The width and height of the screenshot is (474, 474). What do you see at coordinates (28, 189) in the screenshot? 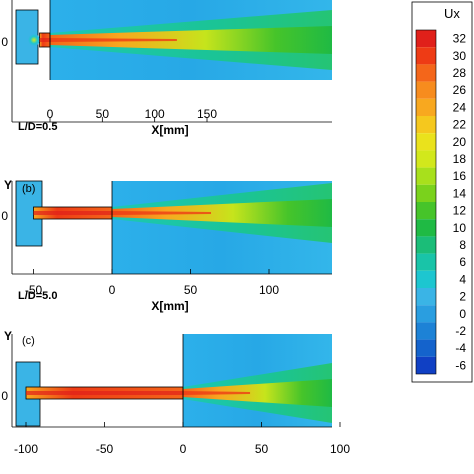
I see `panel-label: (b)` at bounding box center [28, 189].